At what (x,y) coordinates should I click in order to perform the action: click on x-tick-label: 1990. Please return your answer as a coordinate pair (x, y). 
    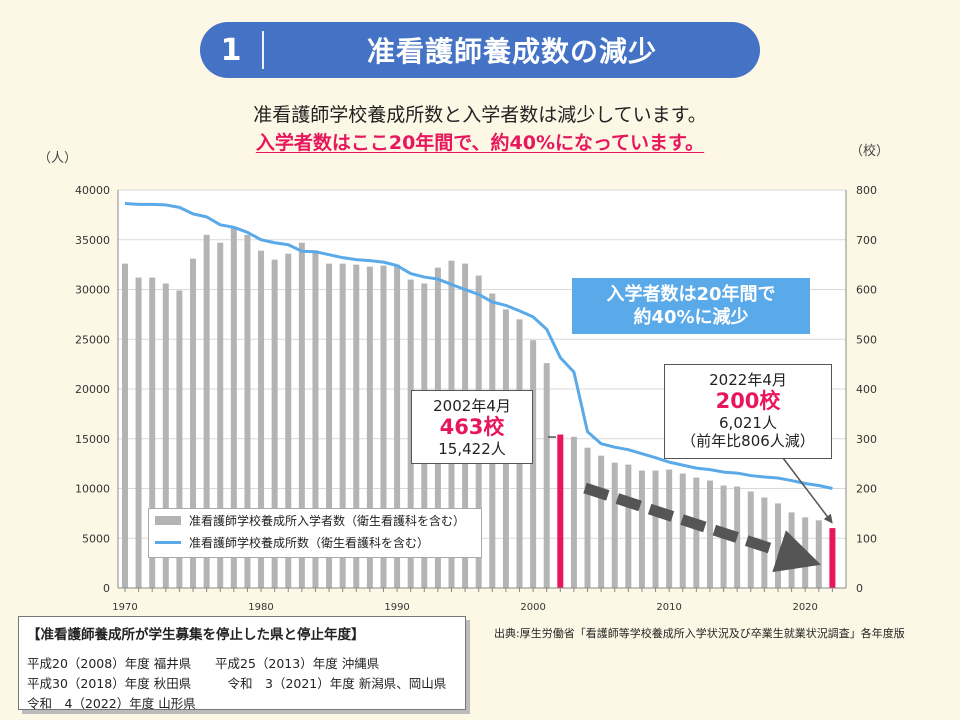
    Looking at the image, I should click on (396, 607).